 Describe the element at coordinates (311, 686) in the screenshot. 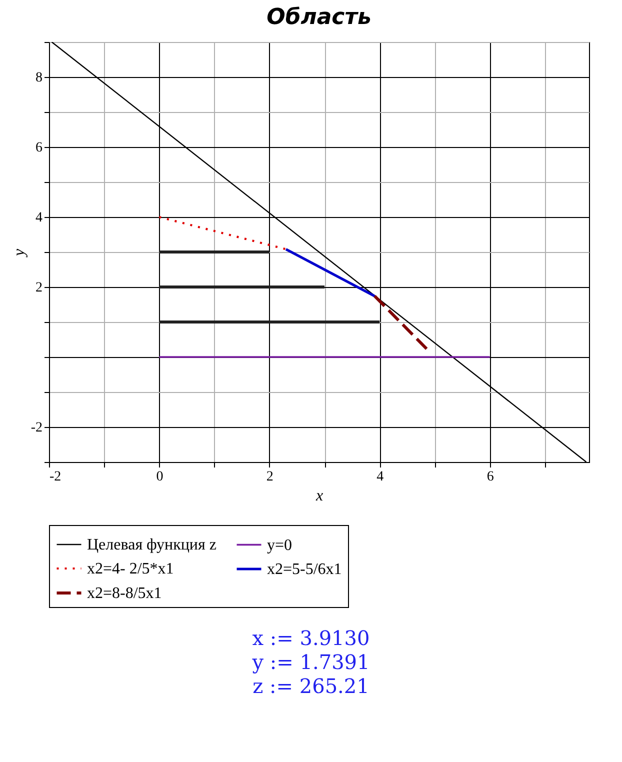

I see `text: z := 265.21` at that location.